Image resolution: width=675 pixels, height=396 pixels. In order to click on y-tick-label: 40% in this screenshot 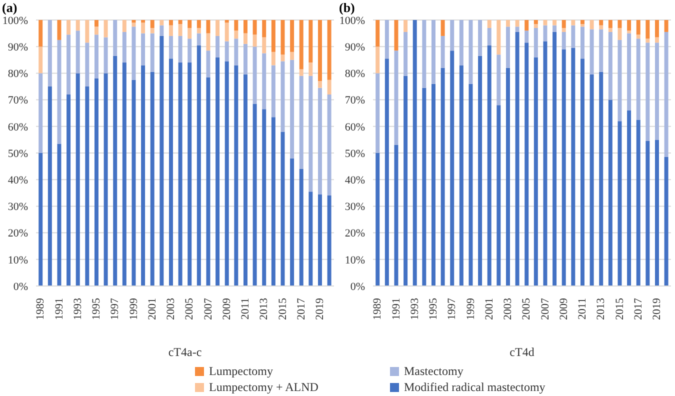, I will do `click(354, 180)`.